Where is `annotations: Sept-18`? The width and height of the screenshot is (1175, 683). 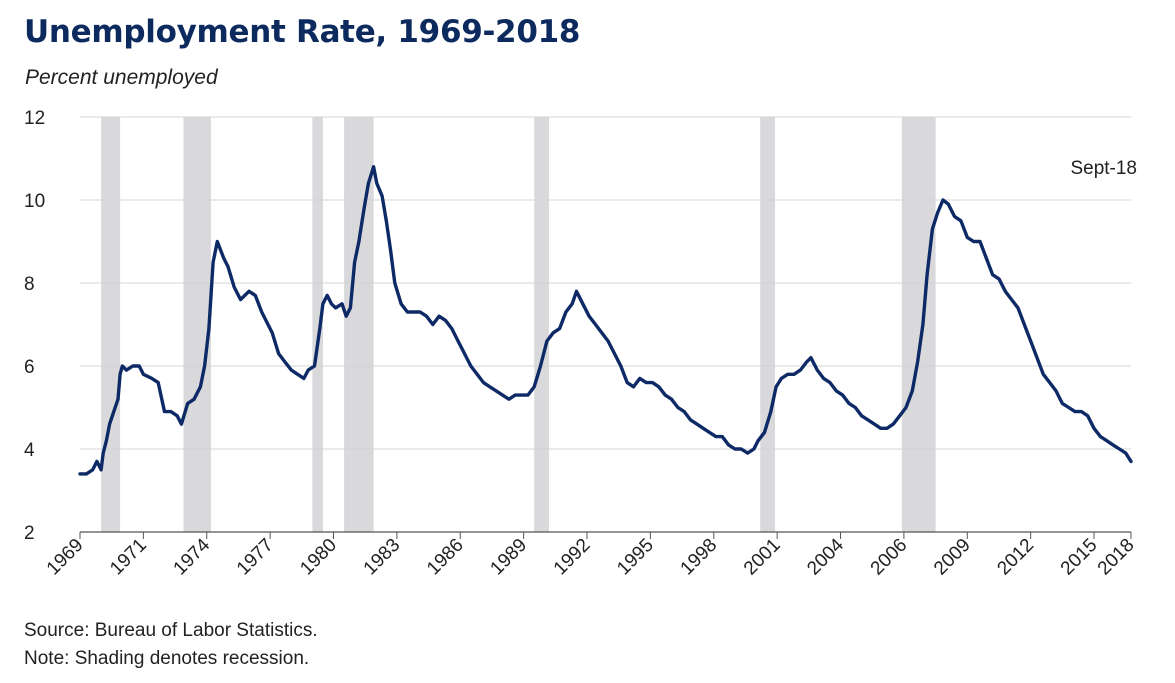 annotations: Sept-18 is located at coordinates (1103, 168).